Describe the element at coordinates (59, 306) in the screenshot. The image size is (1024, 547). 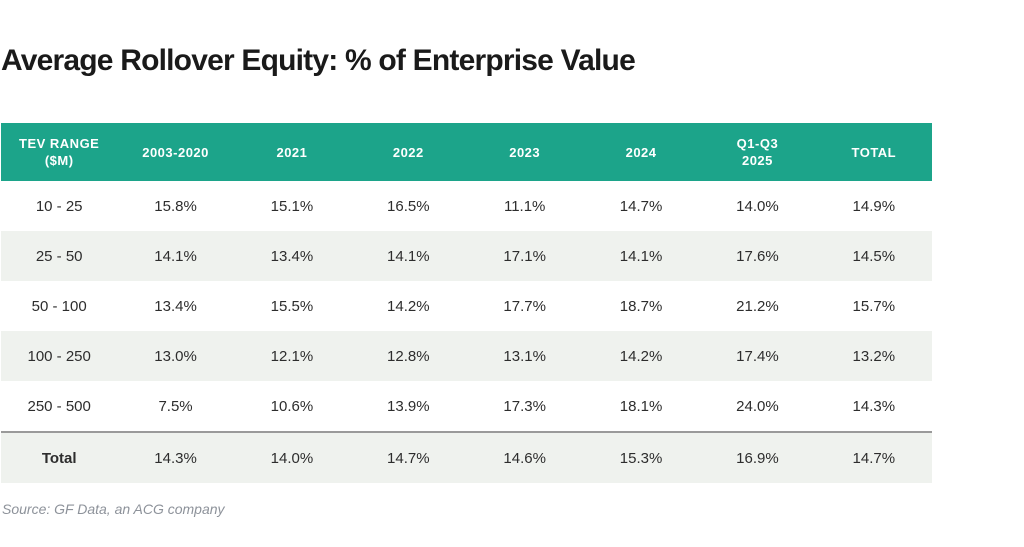
I see `row-label: 50 - 100` at that location.